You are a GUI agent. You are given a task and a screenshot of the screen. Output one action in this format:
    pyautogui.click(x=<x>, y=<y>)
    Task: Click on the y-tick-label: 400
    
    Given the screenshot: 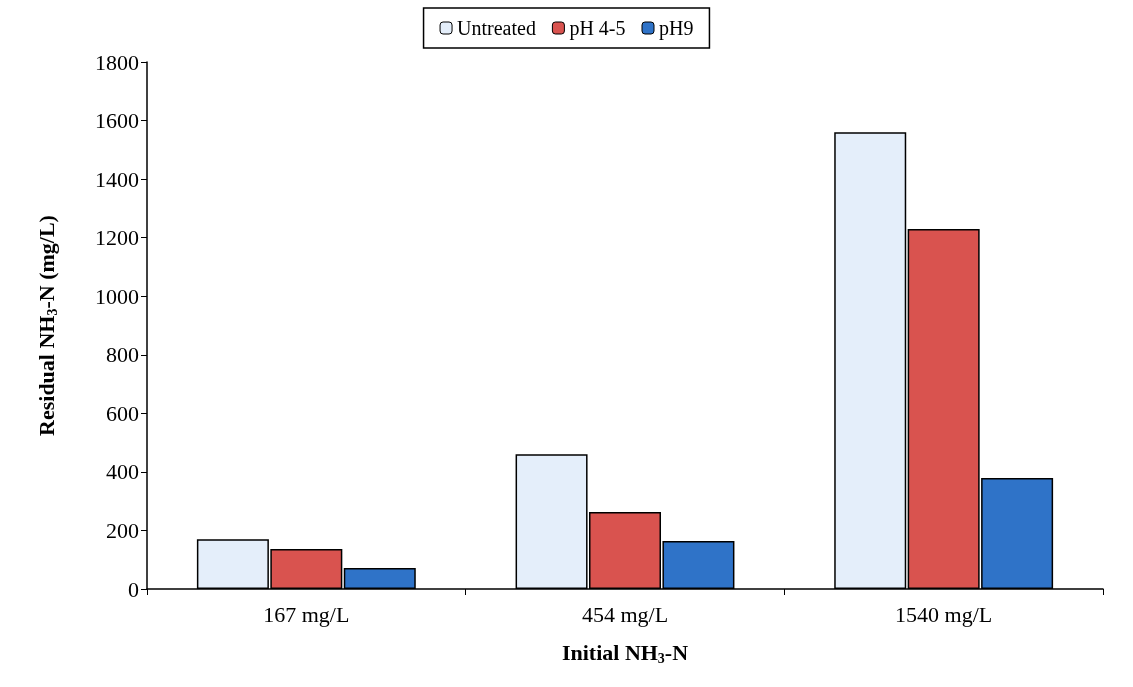 What is the action you would take?
    pyautogui.click(x=122, y=472)
    